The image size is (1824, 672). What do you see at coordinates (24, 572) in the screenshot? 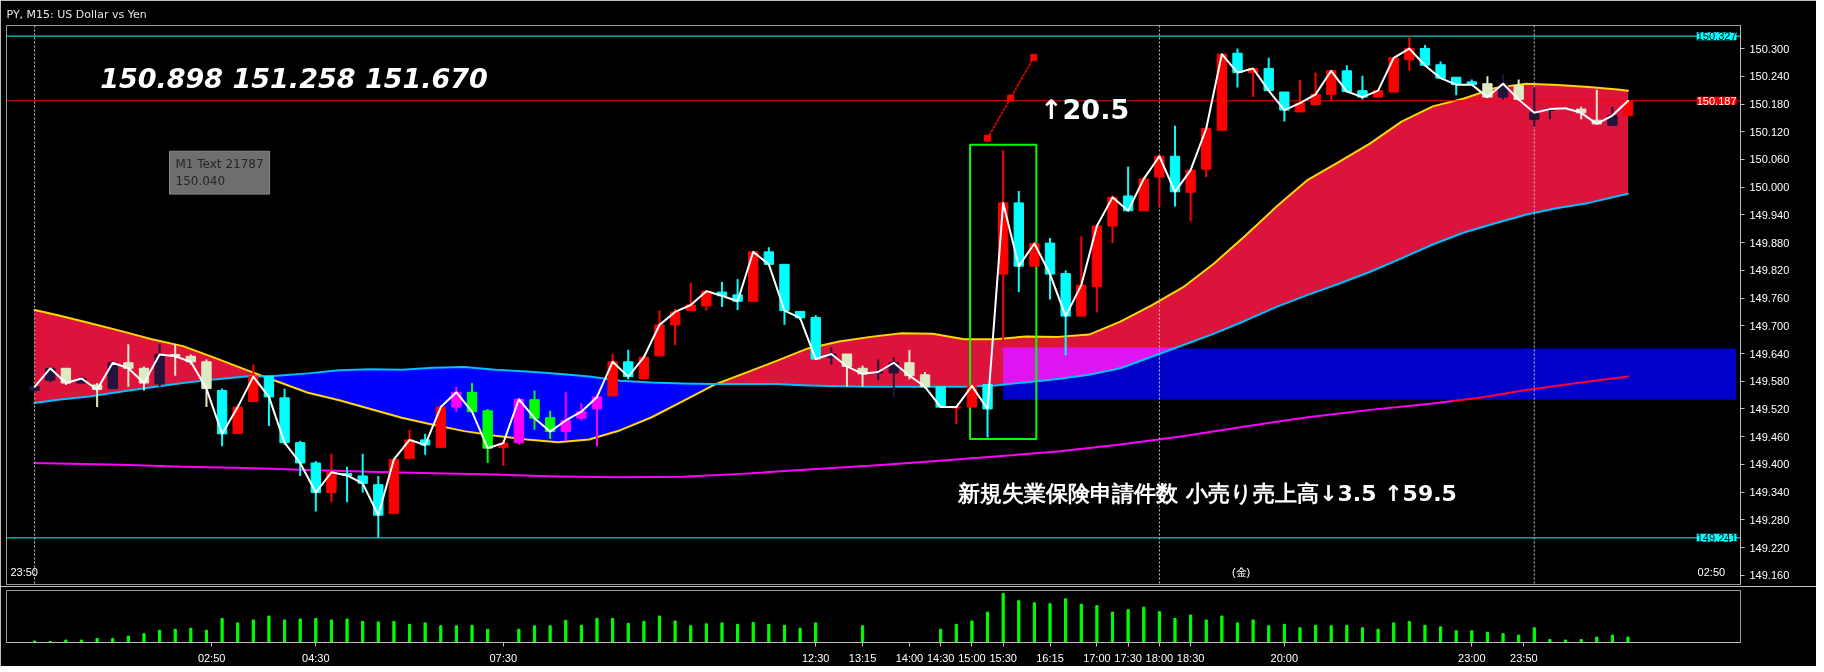
I see `annotation: 23:50` at bounding box center [24, 572].